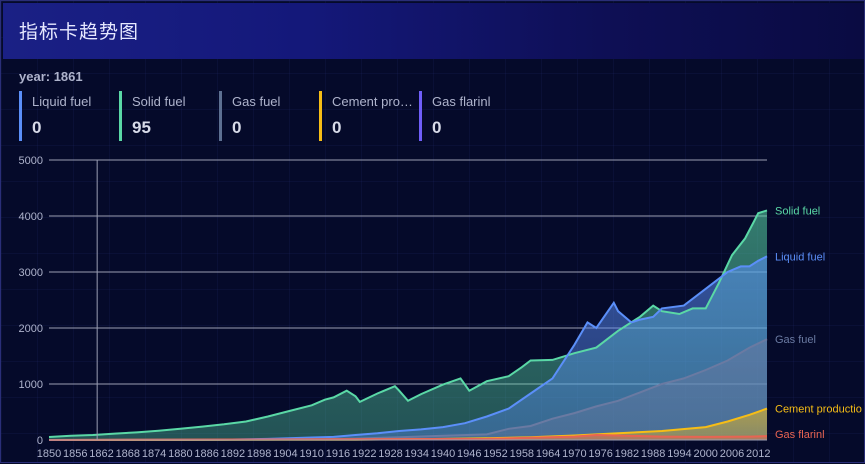 The height and width of the screenshot is (464, 865). Describe the element at coordinates (206, 454) in the screenshot. I see `x-tick-label: 1886` at that location.